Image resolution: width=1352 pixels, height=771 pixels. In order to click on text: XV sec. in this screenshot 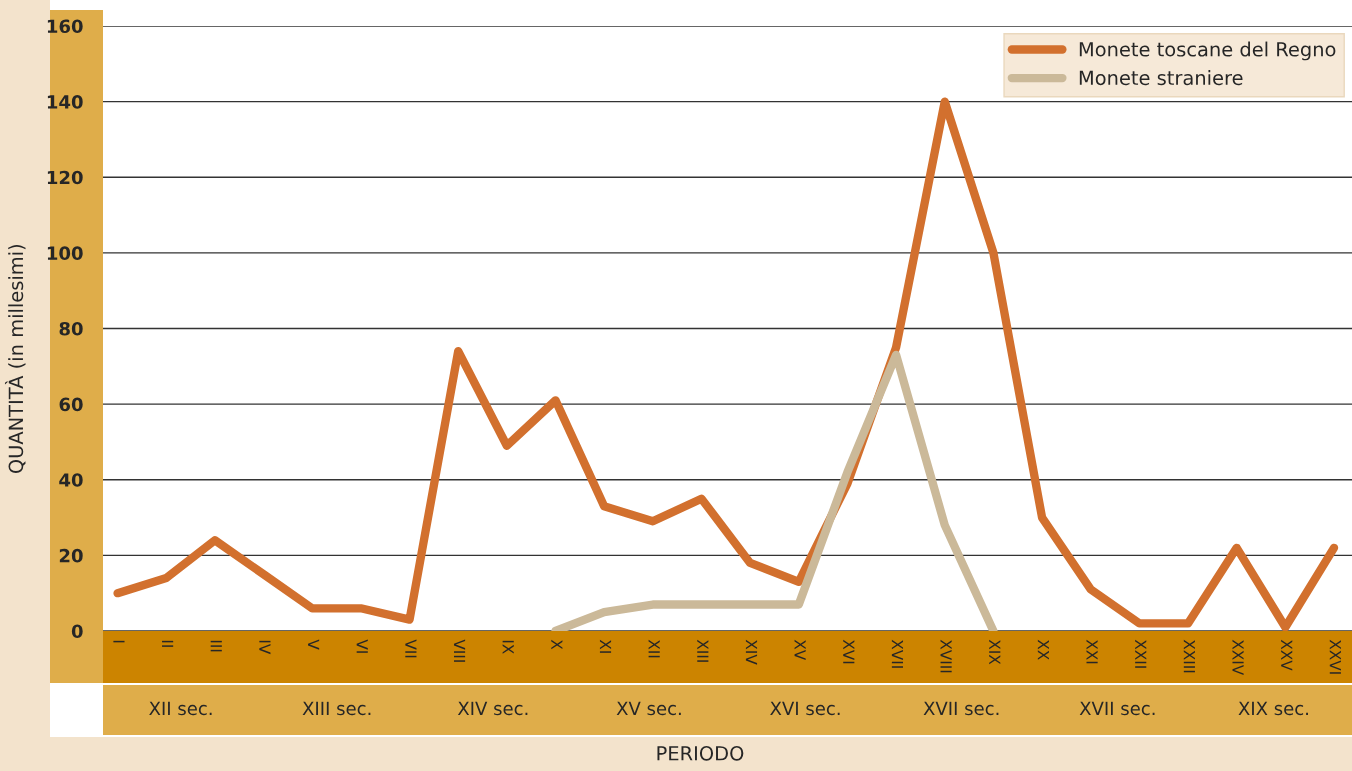, I will do `click(648, 708)`.